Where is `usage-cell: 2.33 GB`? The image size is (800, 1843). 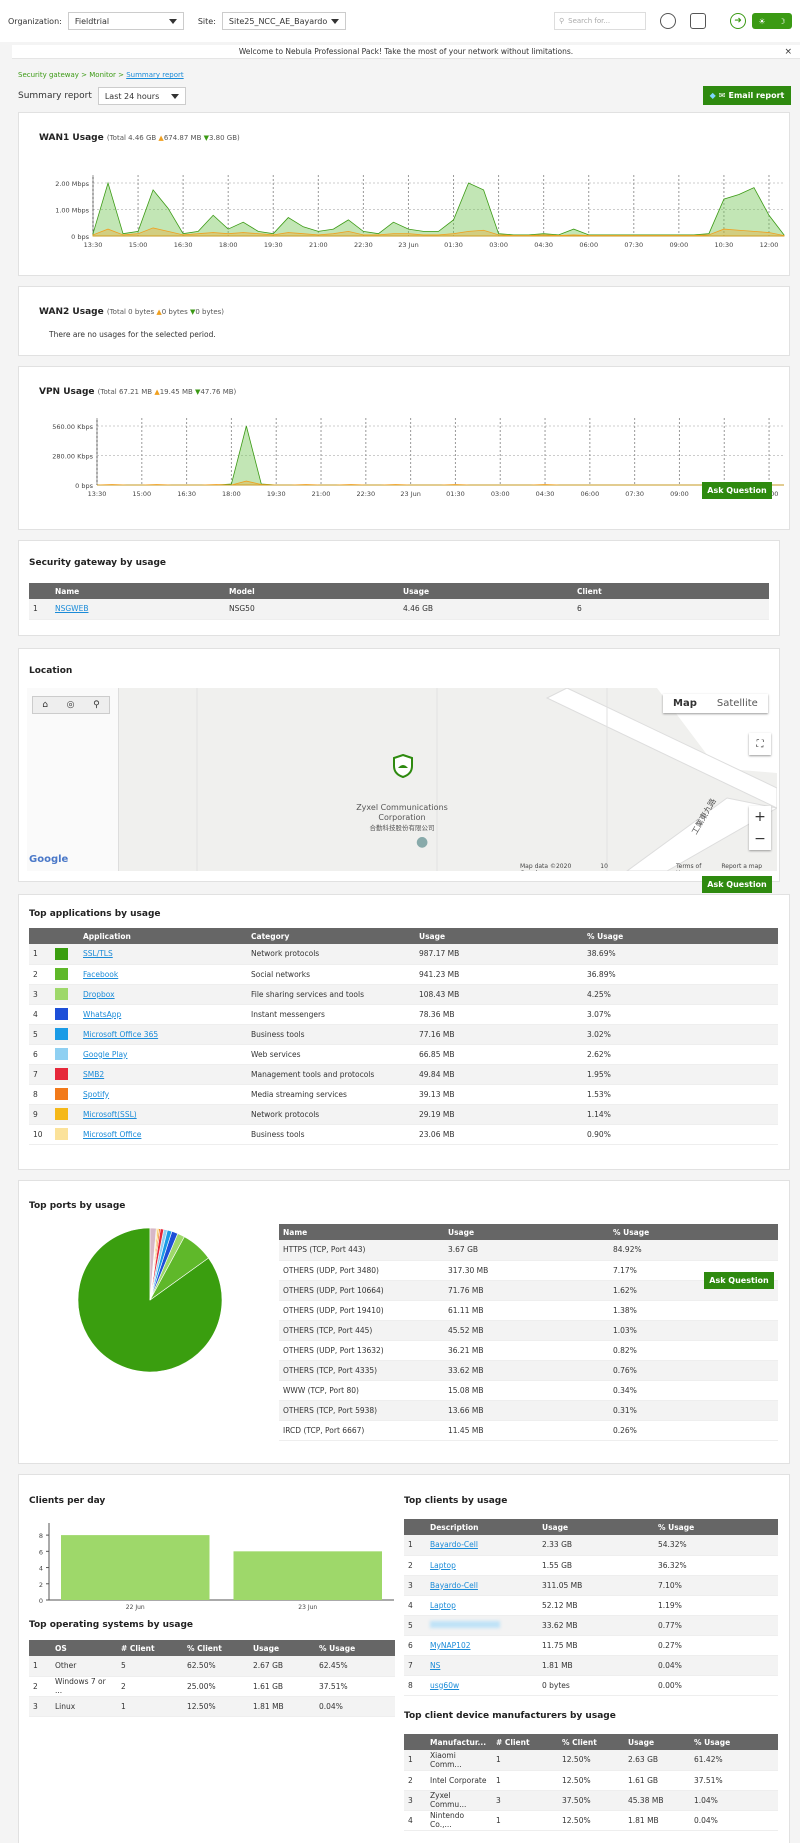
usage-cell: 2.33 GB is located at coordinates (596, 1545).